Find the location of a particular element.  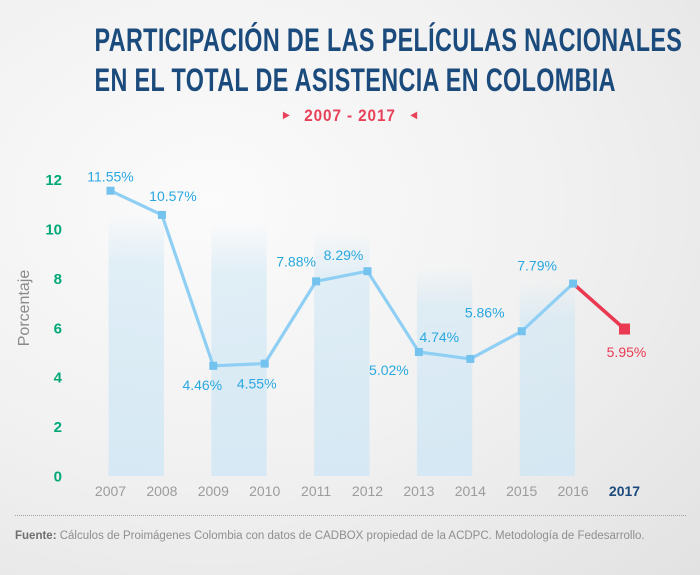

year-label-2015: 2015 is located at coordinates (521, 491).